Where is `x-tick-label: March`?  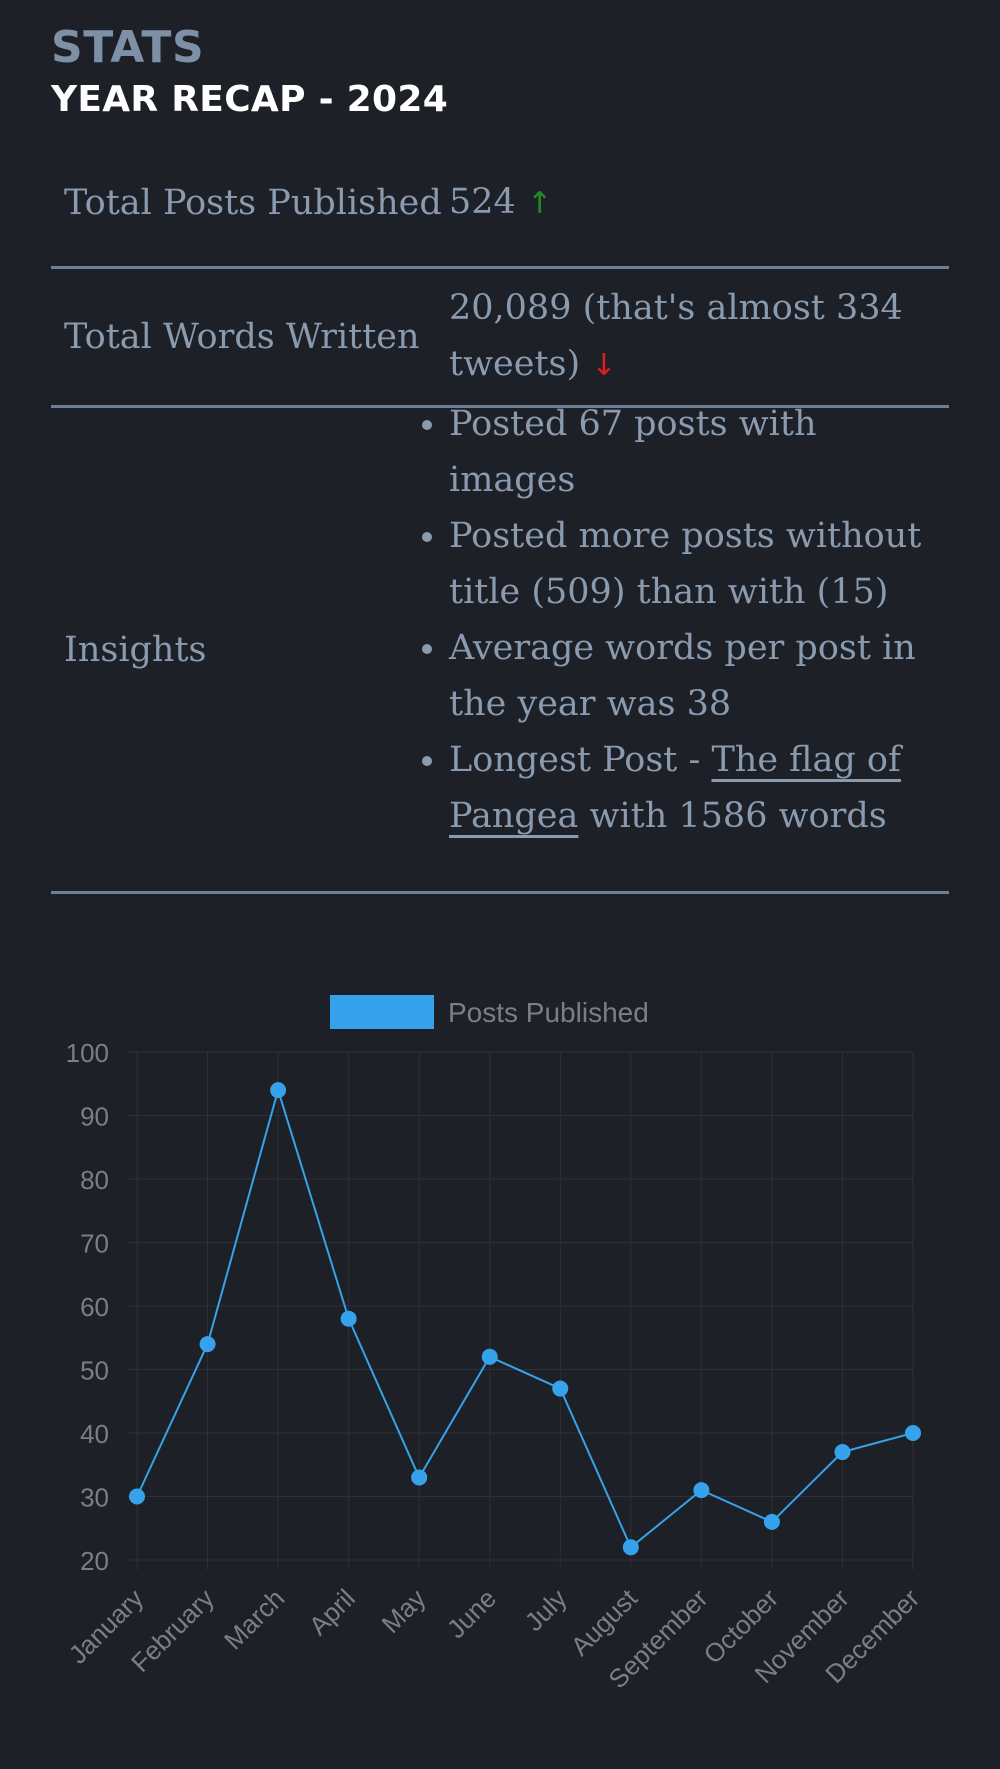
x-tick-label: March is located at coordinates (254, 1619).